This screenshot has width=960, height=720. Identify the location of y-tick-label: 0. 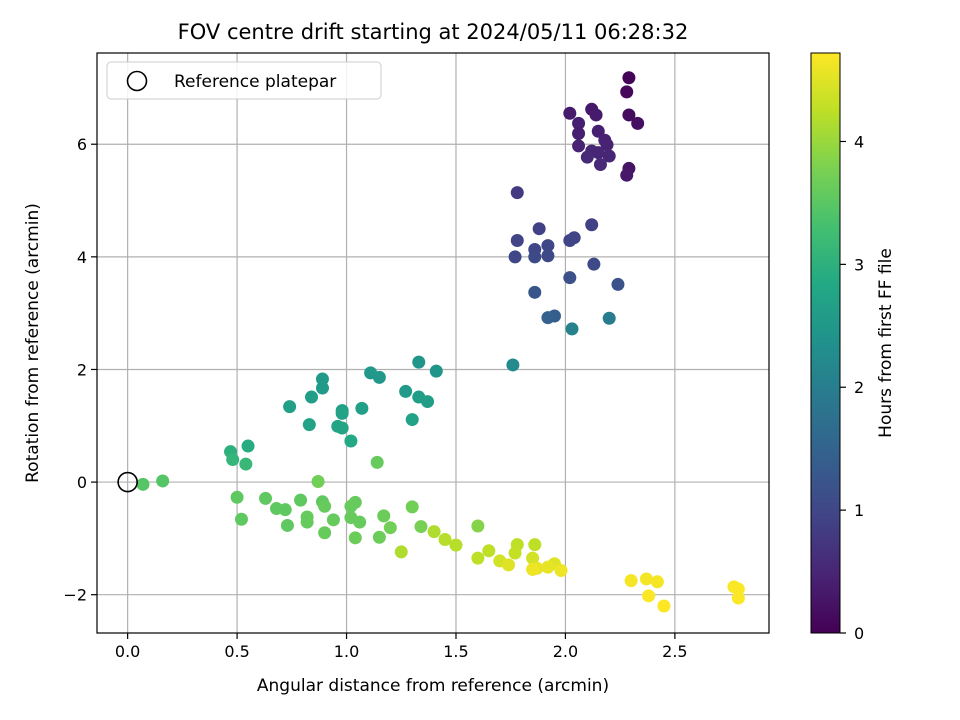
(82, 482).